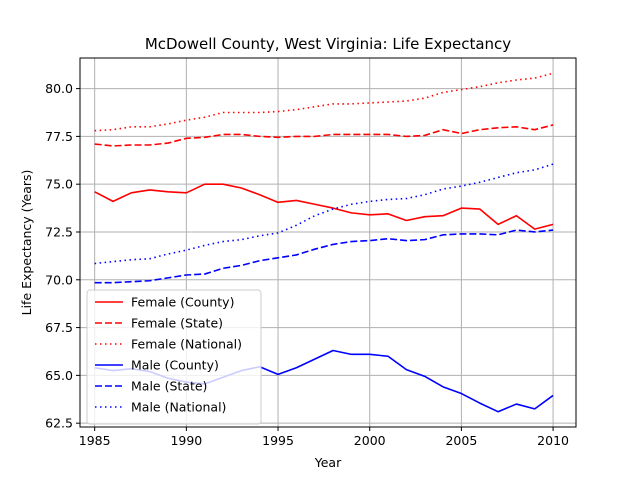 The height and width of the screenshot is (480, 640). Describe the element at coordinates (553, 440) in the screenshot. I see `x-tick-label: 2010` at that location.